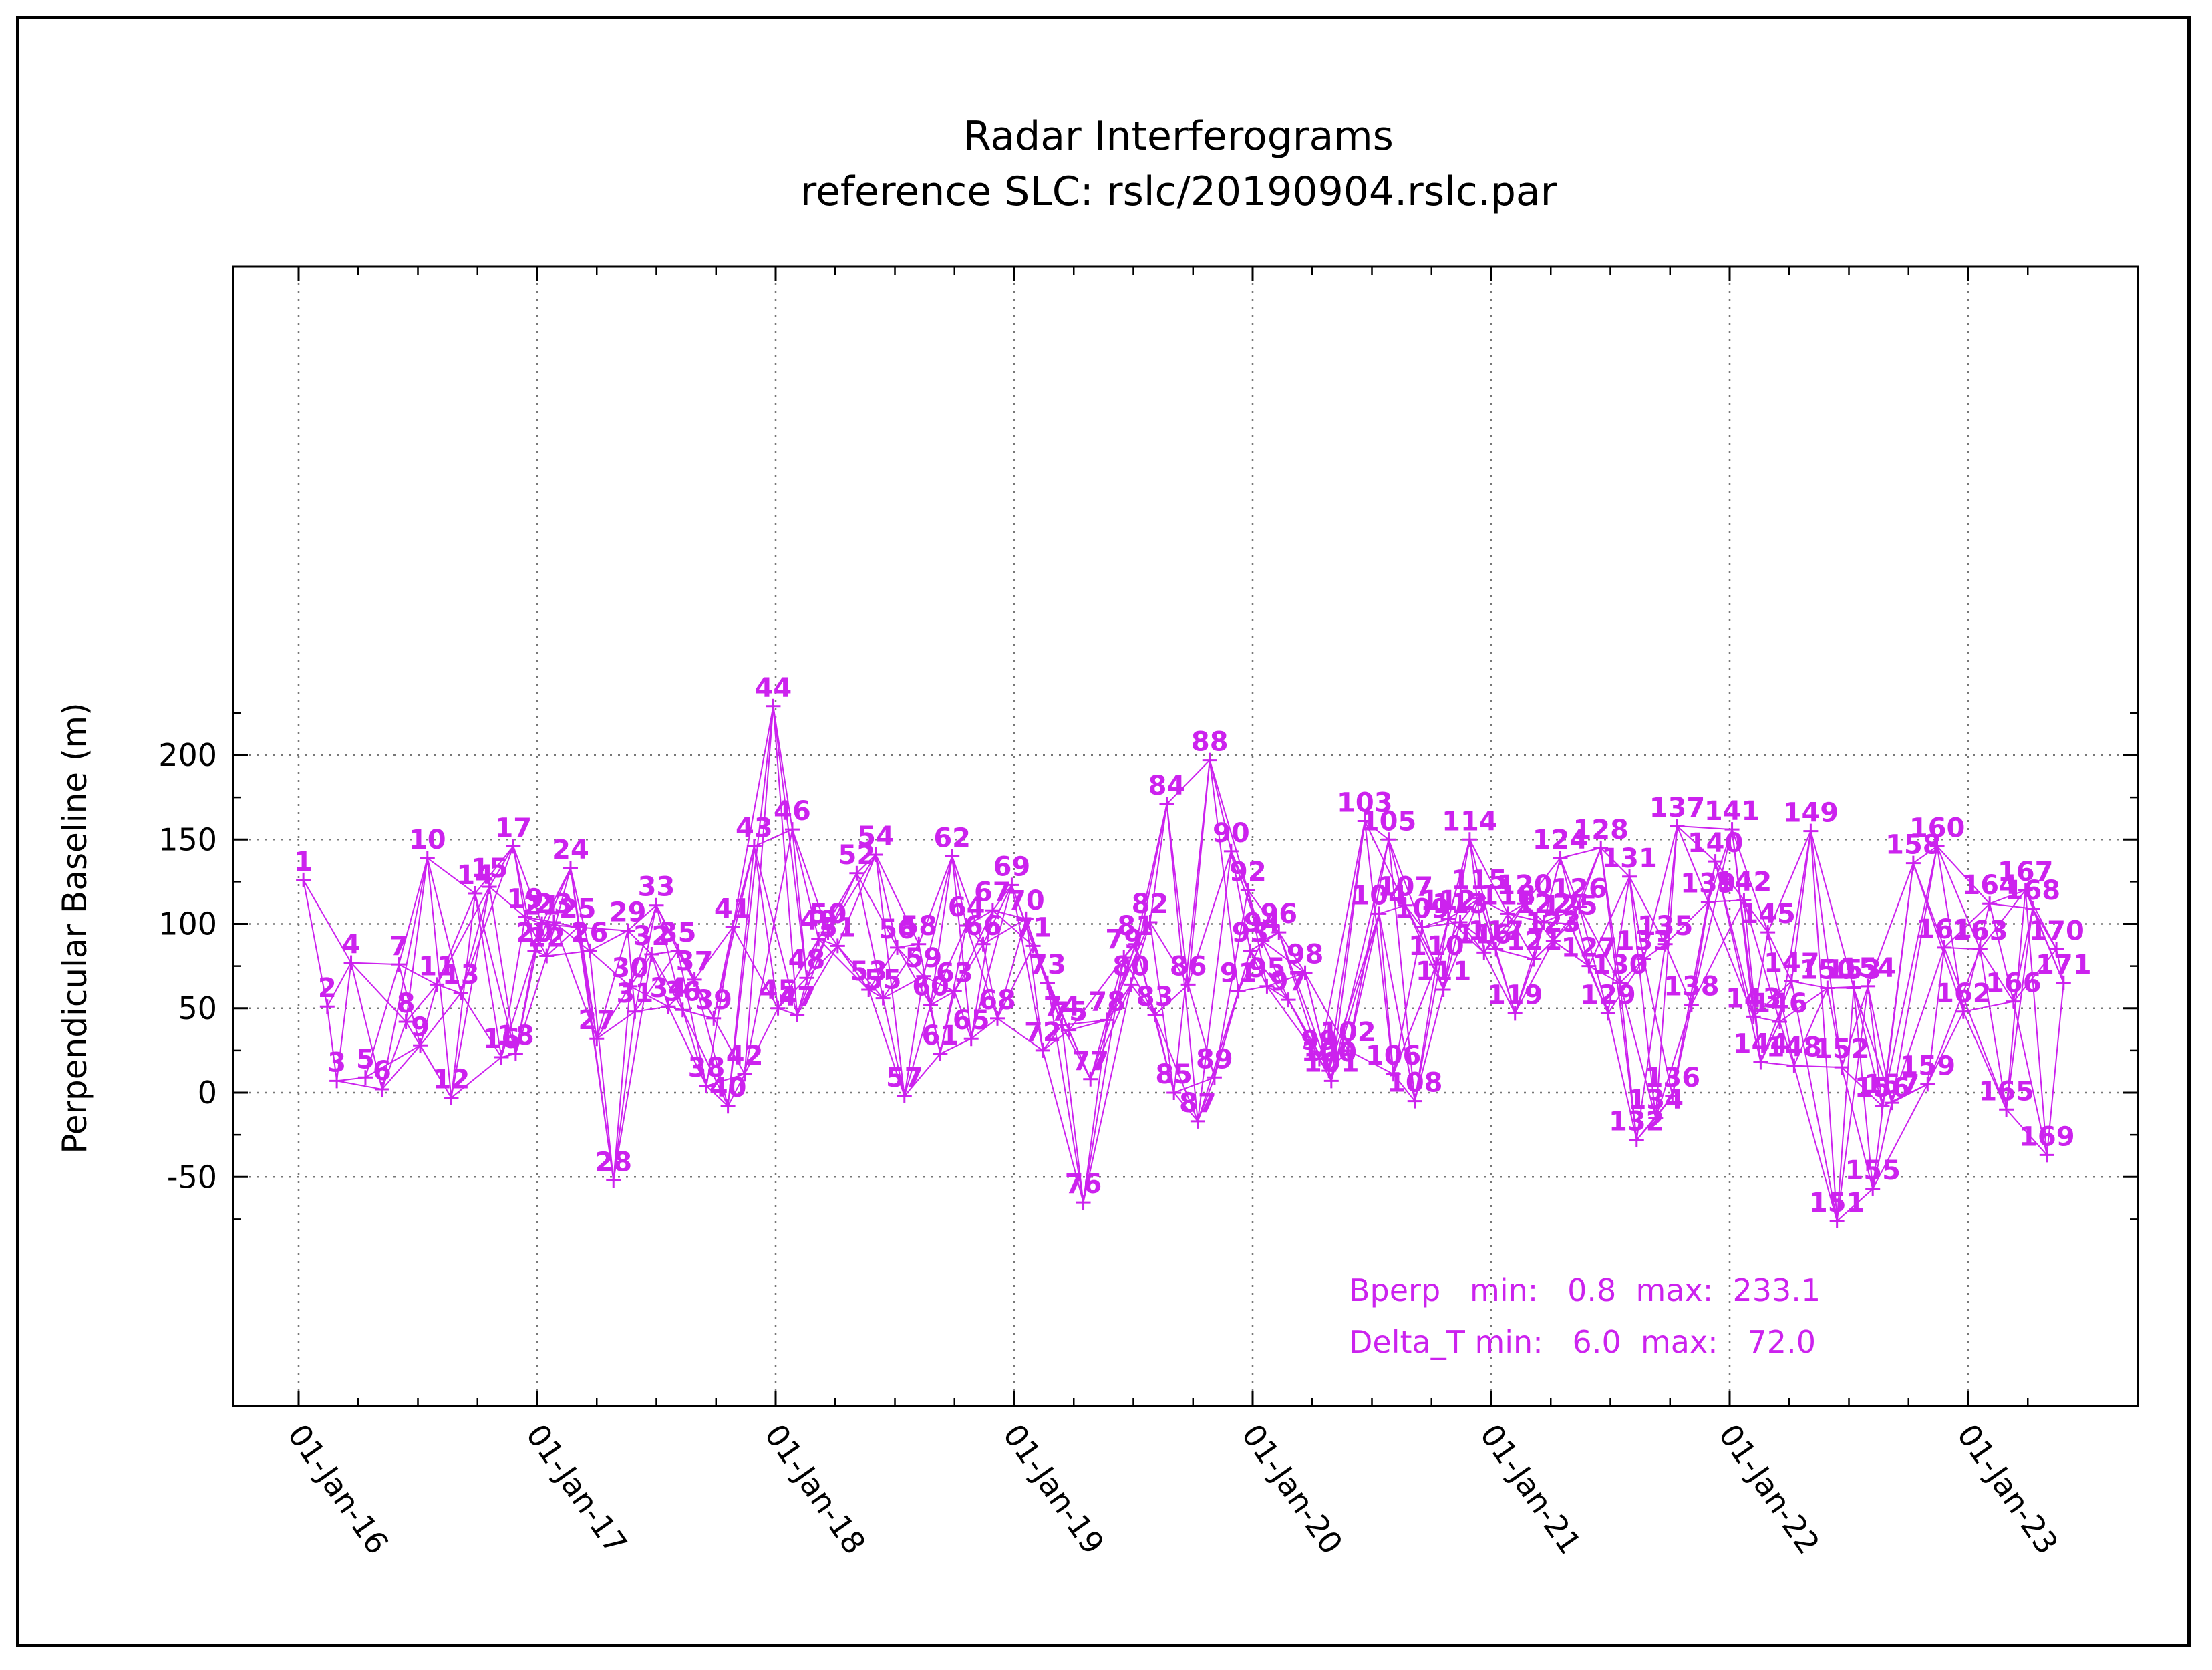 The height and width of the screenshot is (1670, 2212). I want to click on scene-label: 73, so click(1047, 965).